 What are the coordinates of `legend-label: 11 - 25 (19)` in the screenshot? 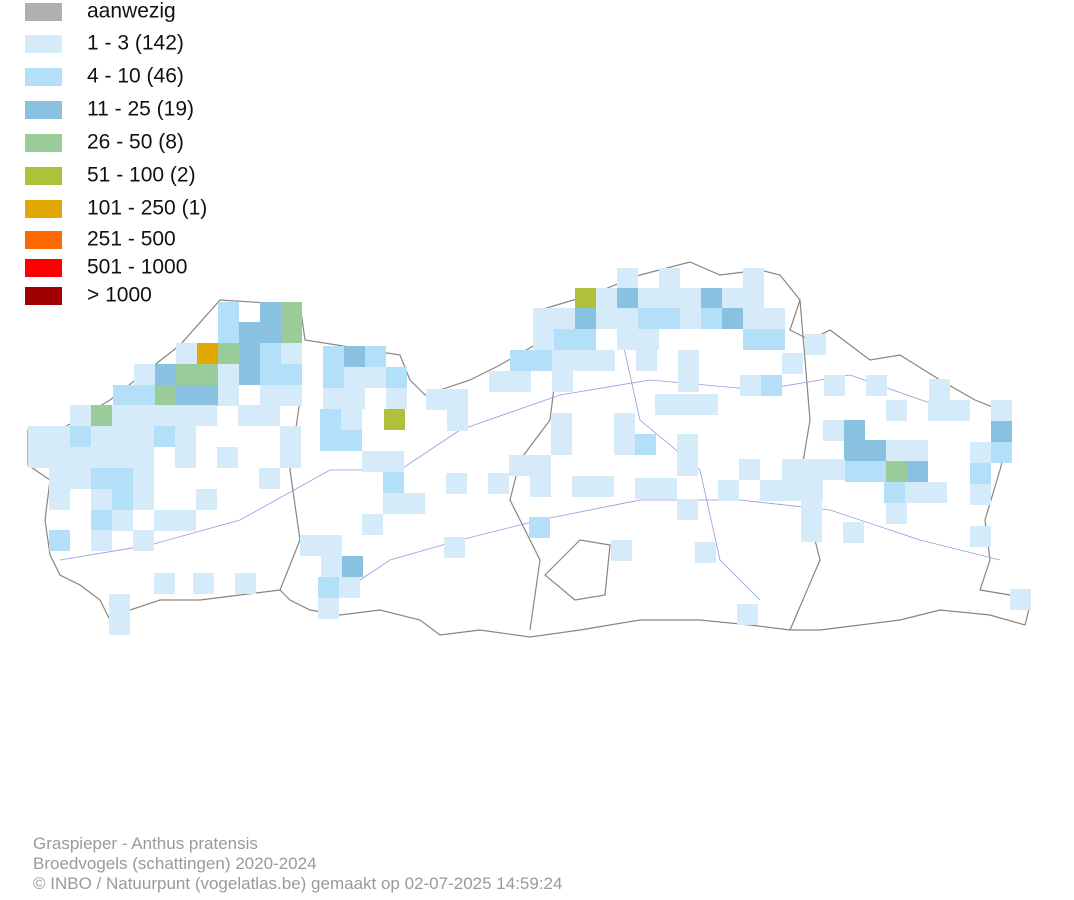 It's located at (140, 109).